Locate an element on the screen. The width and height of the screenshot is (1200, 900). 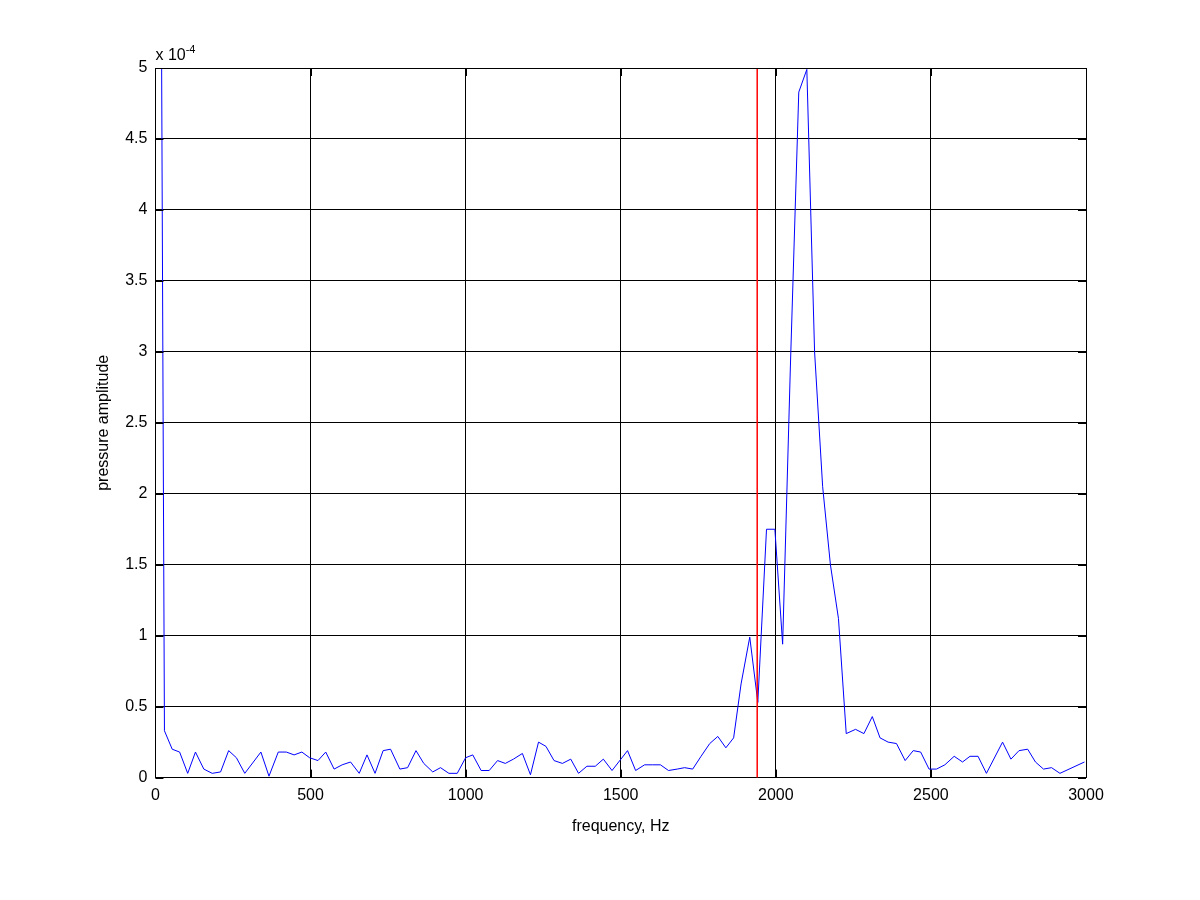
y-tick-label: 2 is located at coordinates (143, 493).